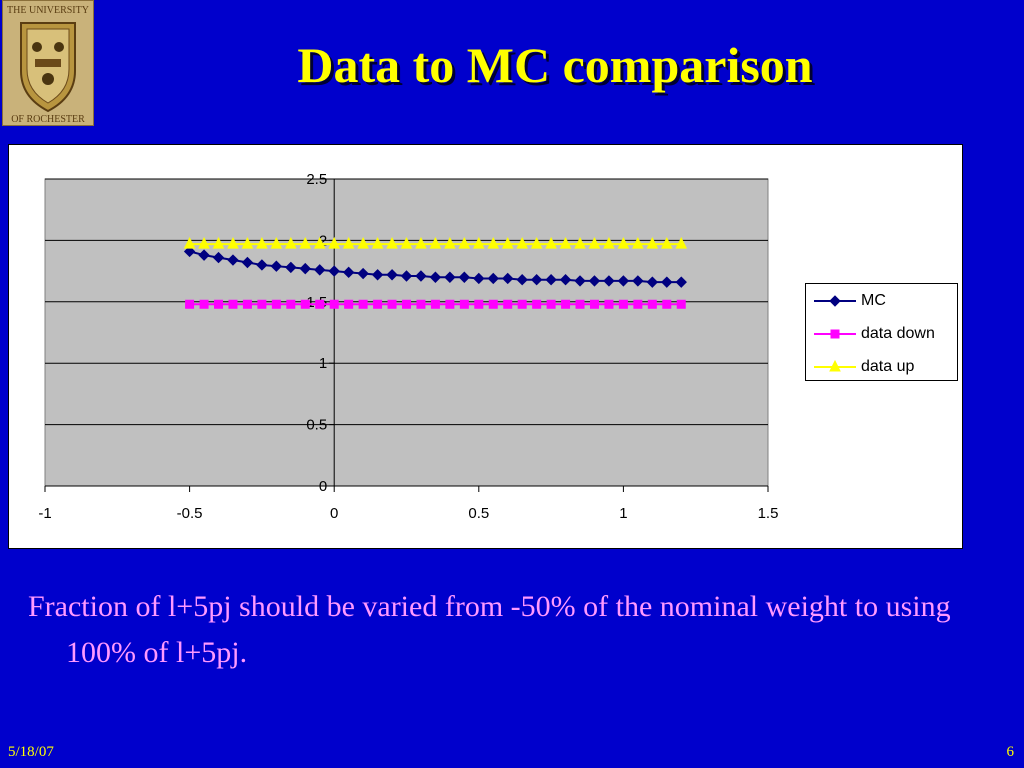  What do you see at coordinates (48, 119) in the screenshot?
I see `logo-bottom-text: OF ROCHESTER` at bounding box center [48, 119].